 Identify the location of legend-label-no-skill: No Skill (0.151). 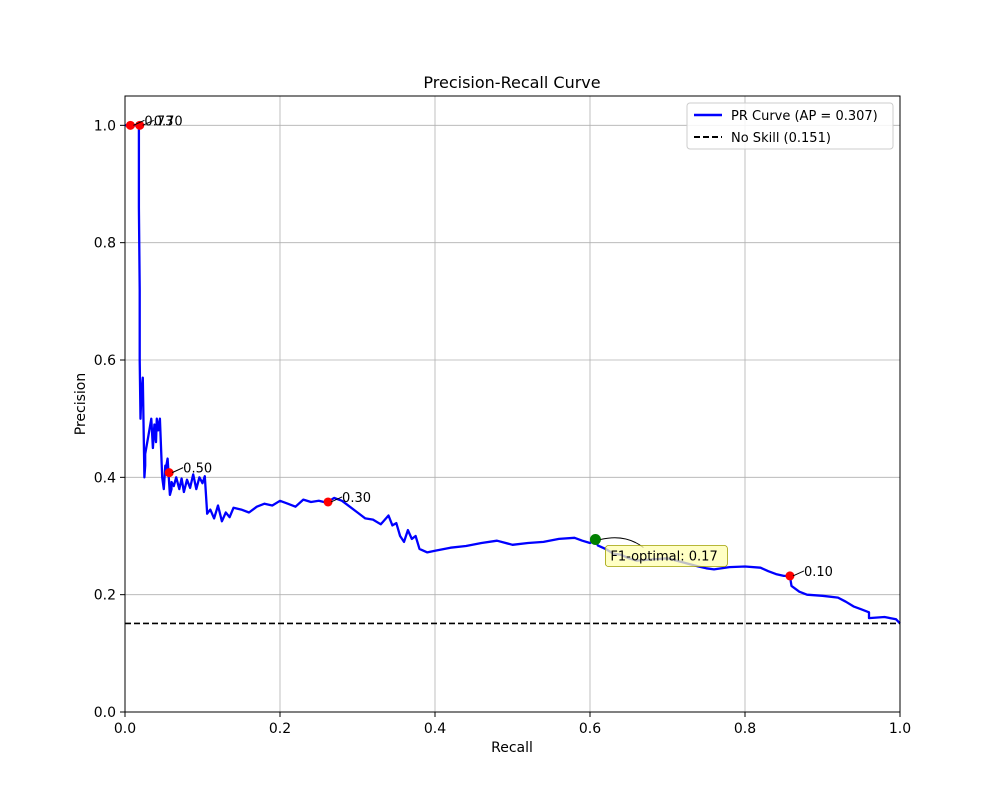
(781, 138).